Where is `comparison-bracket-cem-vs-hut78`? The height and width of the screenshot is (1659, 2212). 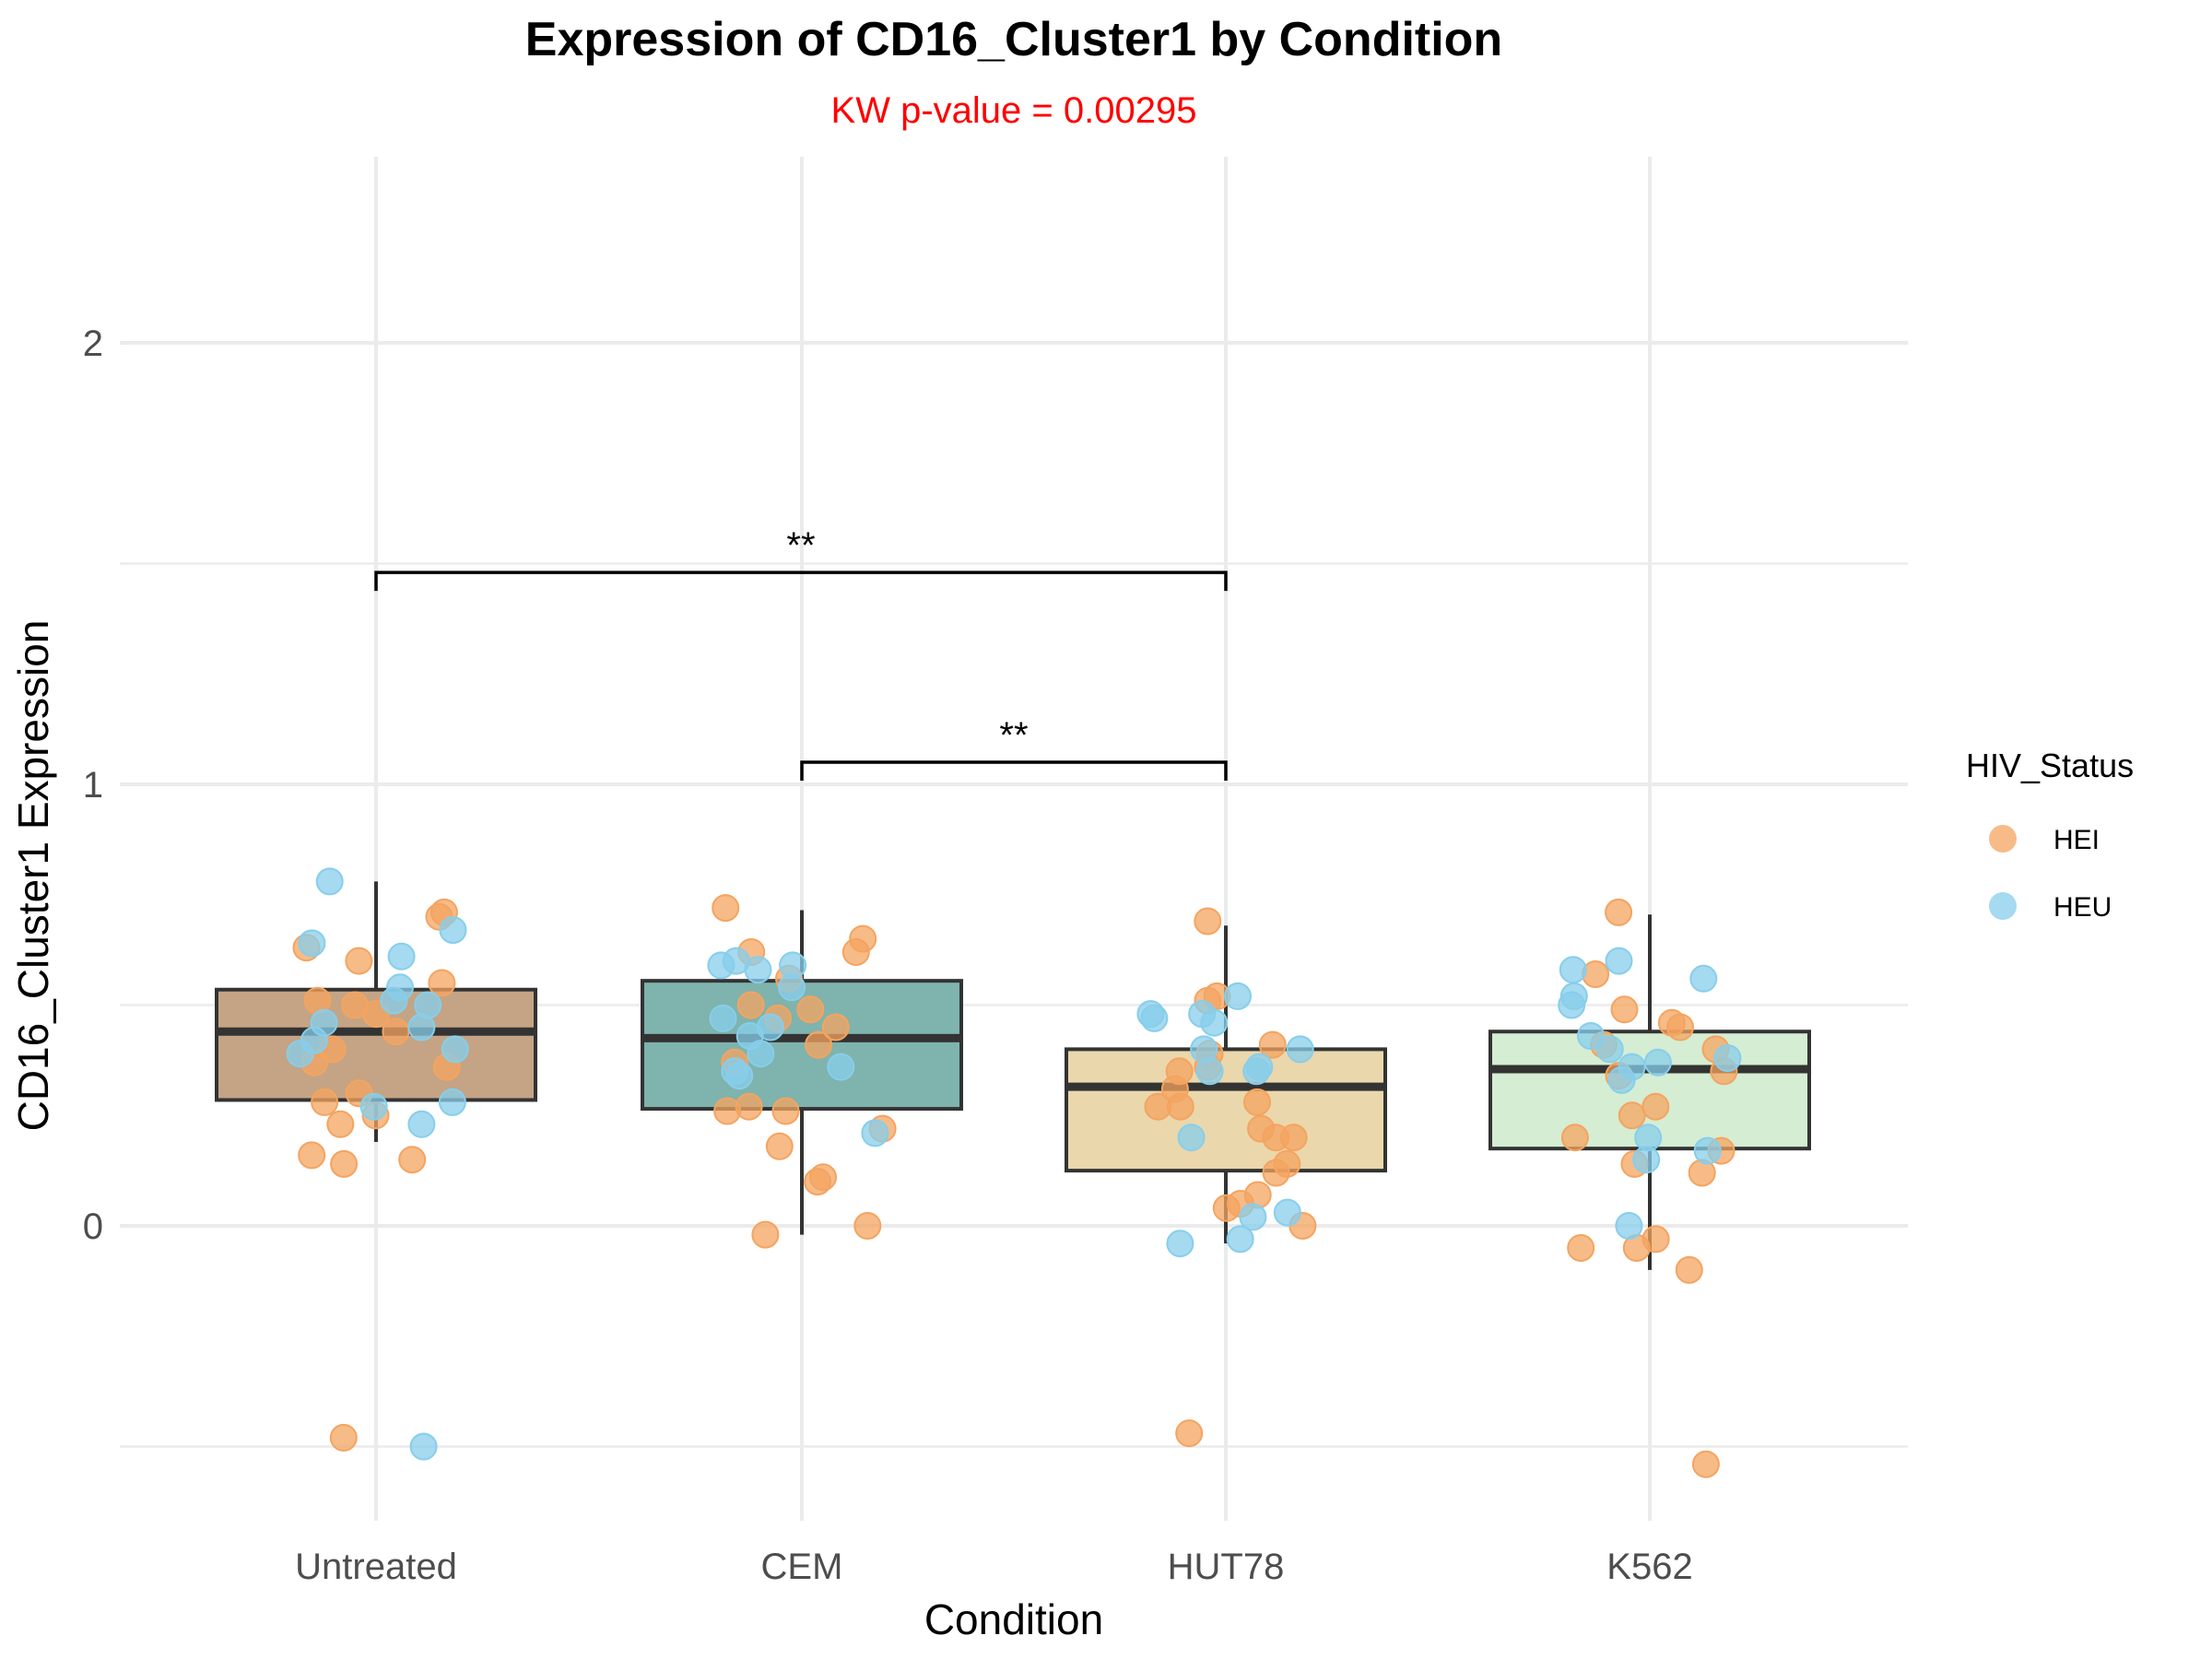 comparison-bracket-cem-vs-hut78 is located at coordinates (1014, 771).